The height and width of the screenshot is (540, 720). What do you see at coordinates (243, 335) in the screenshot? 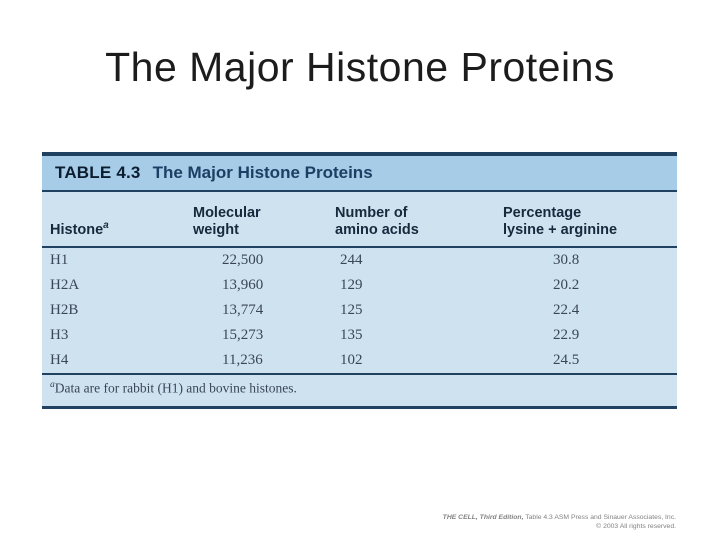
I see `cell-molecular-weight: 15,273` at bounding box center [243, 335].